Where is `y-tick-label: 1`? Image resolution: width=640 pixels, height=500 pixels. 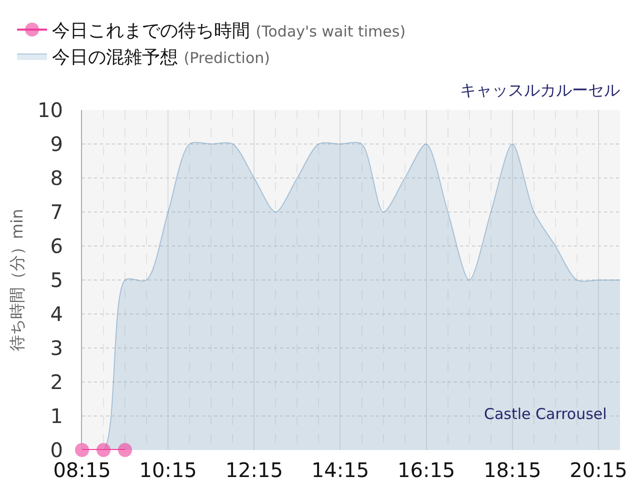 y-tick-label: 1 is located at coordinates (56, 416).